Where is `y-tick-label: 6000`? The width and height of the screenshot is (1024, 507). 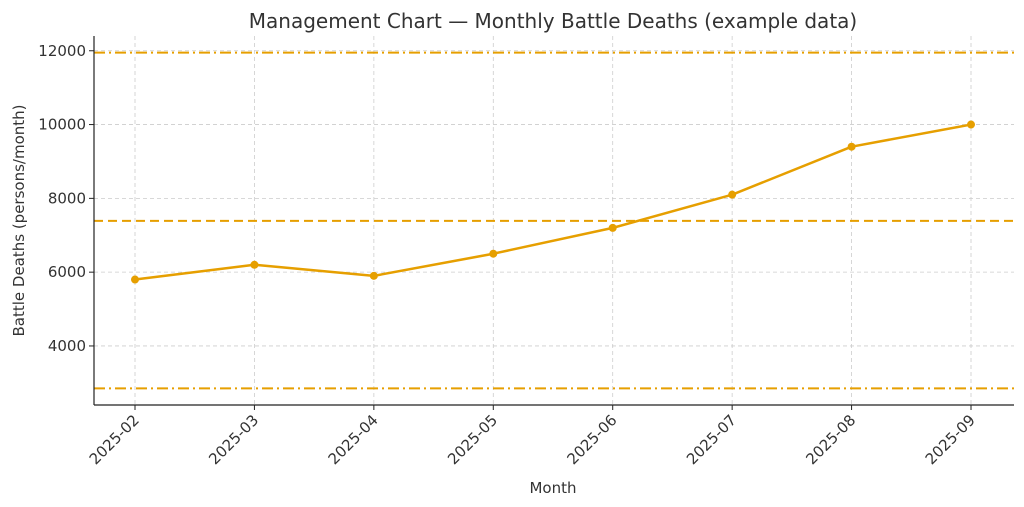 y-tick-label: 6000 is located at coordinates (67, 272).